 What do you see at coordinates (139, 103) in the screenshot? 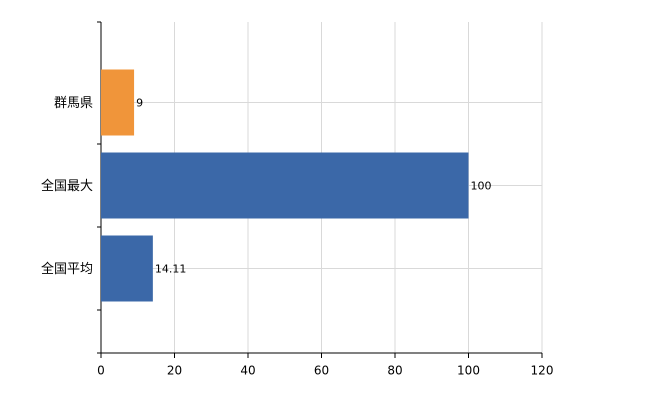
I see `data-label: 9` at bounding box center [139, 103].